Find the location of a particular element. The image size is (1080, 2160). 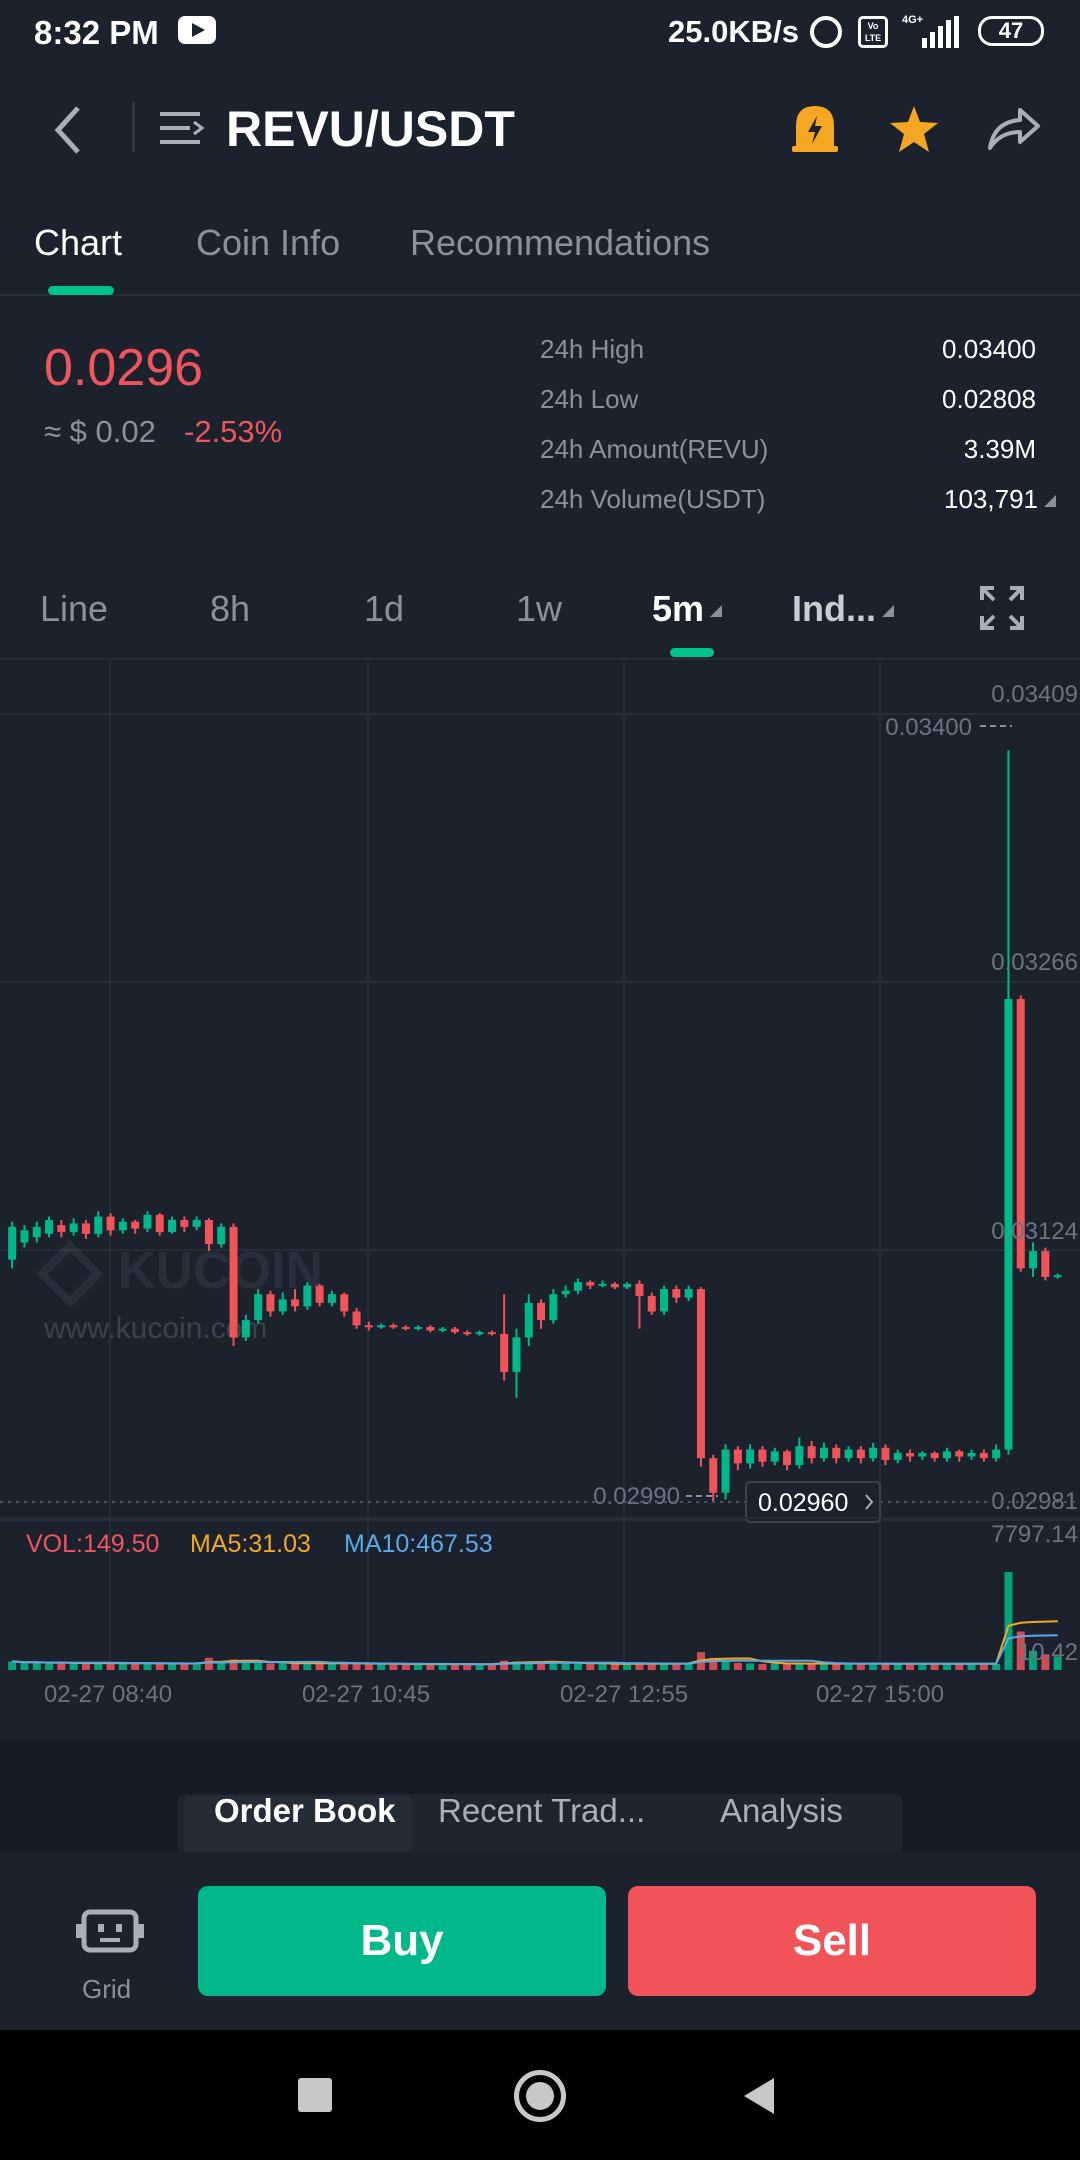

legend-ma10: MA10:467.53 is located at coordinates (418, 1544).